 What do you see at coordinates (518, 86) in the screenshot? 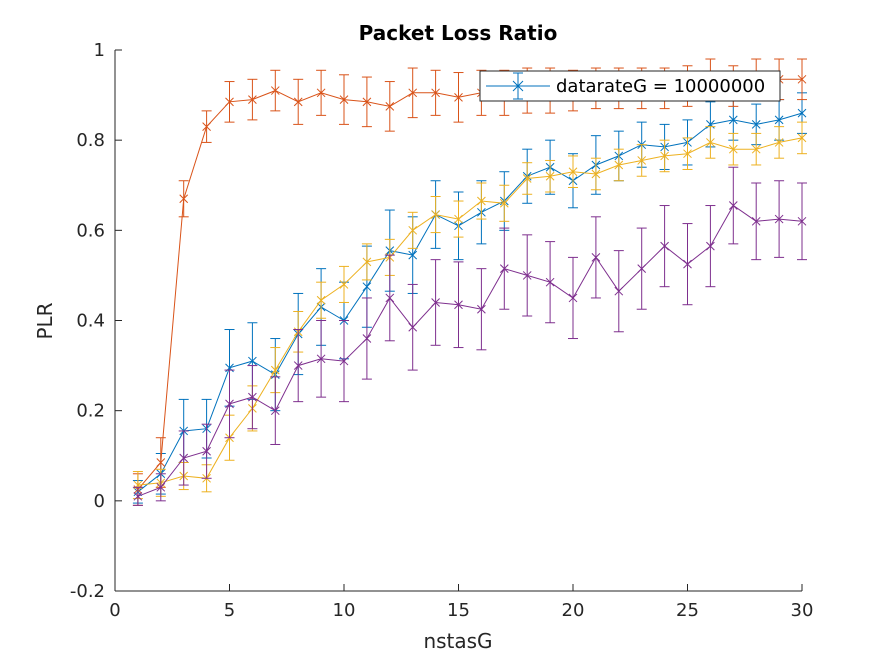
I see `legend-errorbar-icon` at bounding box center [518, 86].